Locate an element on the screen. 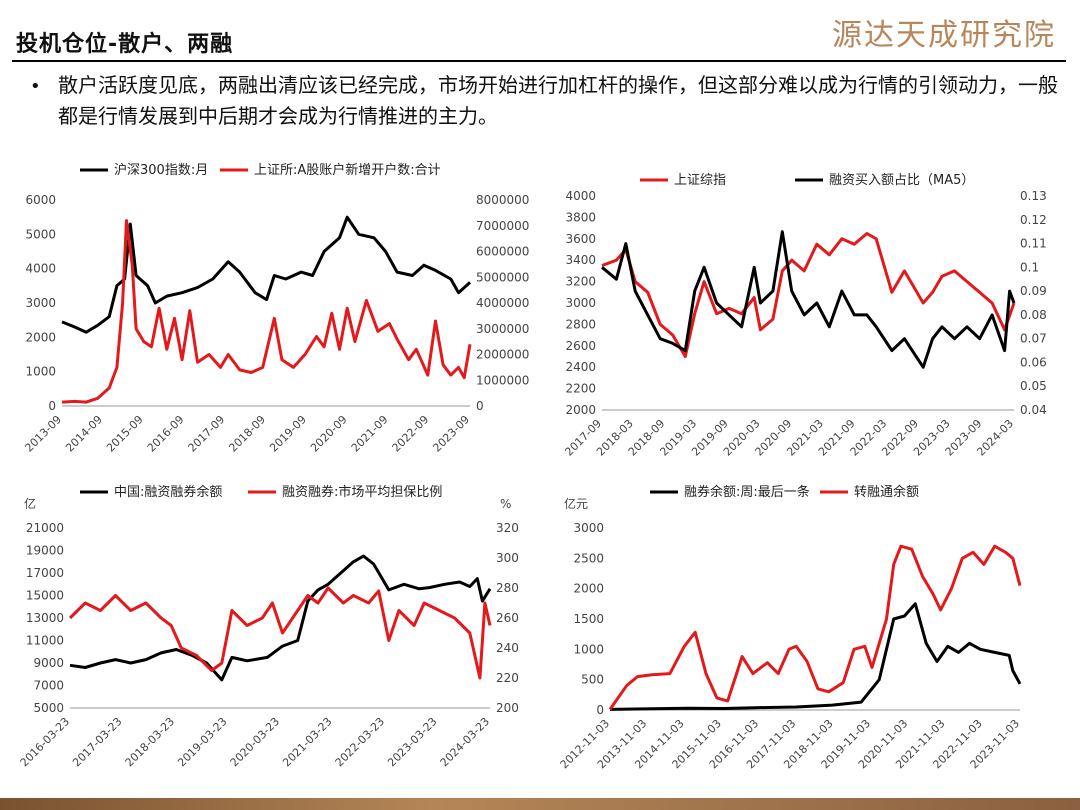 Image resolution: width=1080 pixels, height=810 pixels. y-left-tick-label: 3600 is located at coordinates (580, 239).